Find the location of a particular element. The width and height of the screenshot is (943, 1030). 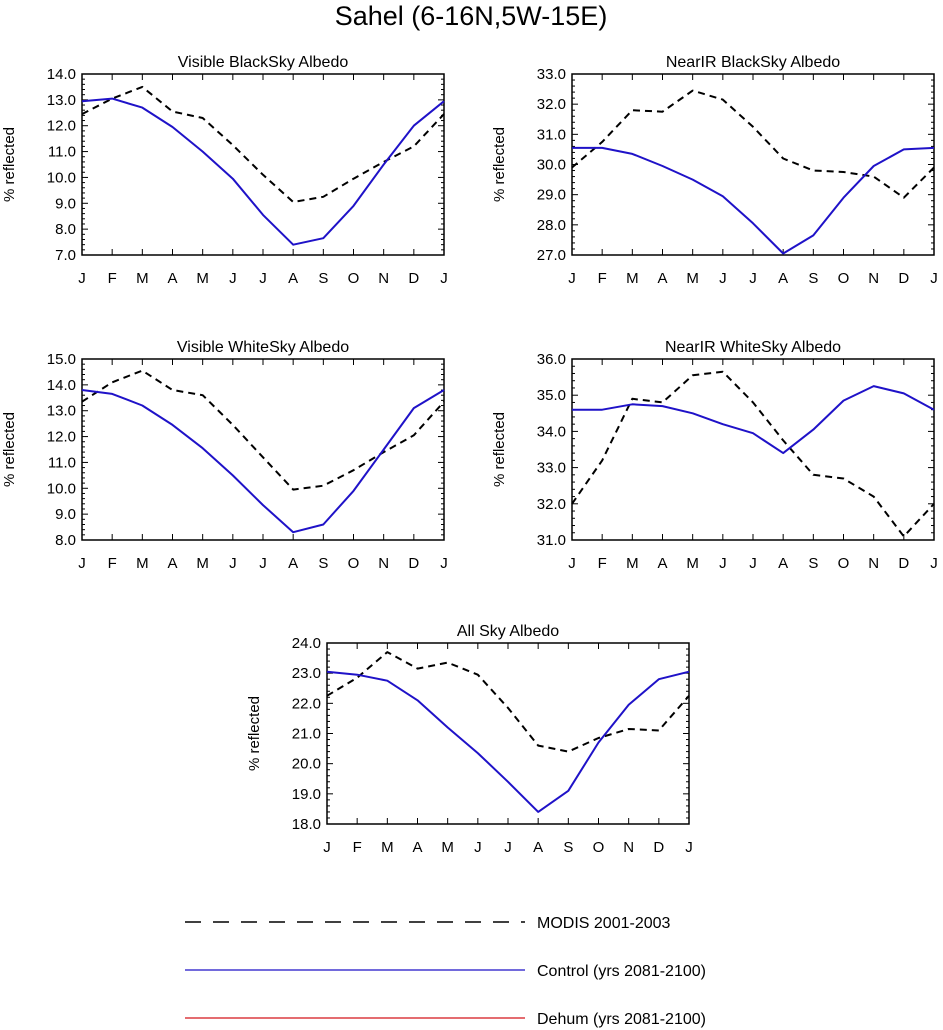

modis-line is located at coordinates (508, 702).